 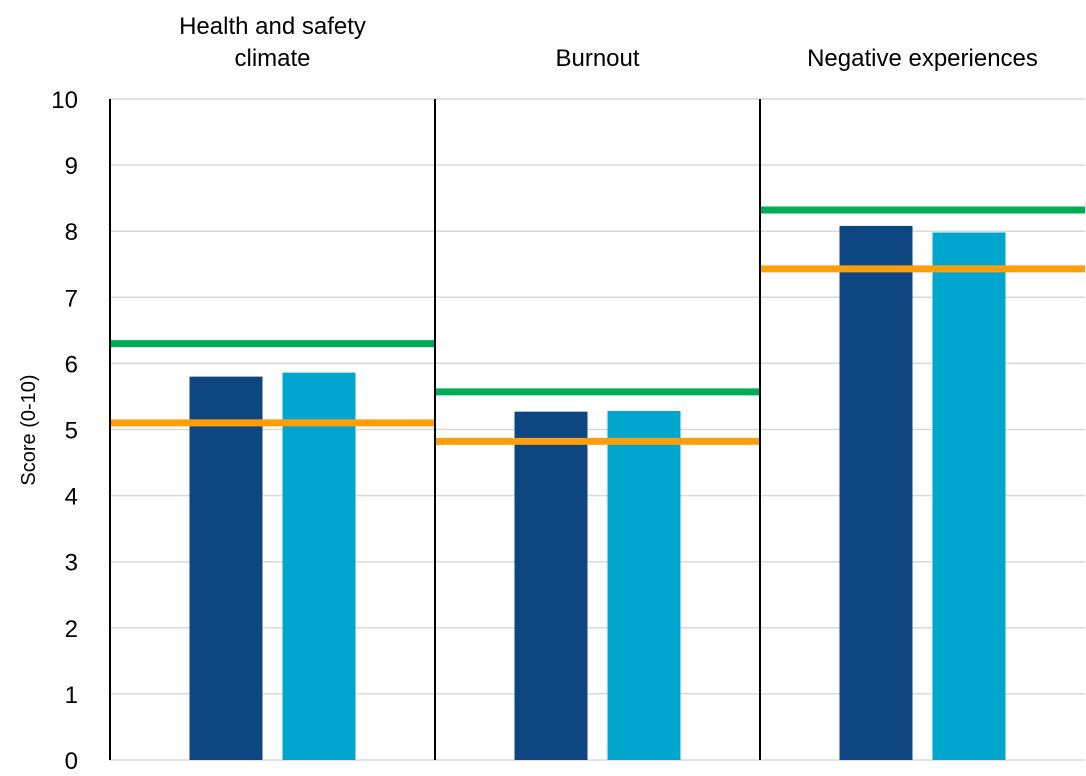 What do you see at coordinates (71, 431) in the screenshot?
I see `y-tick-label: 5` at bounding box center [71, 431].